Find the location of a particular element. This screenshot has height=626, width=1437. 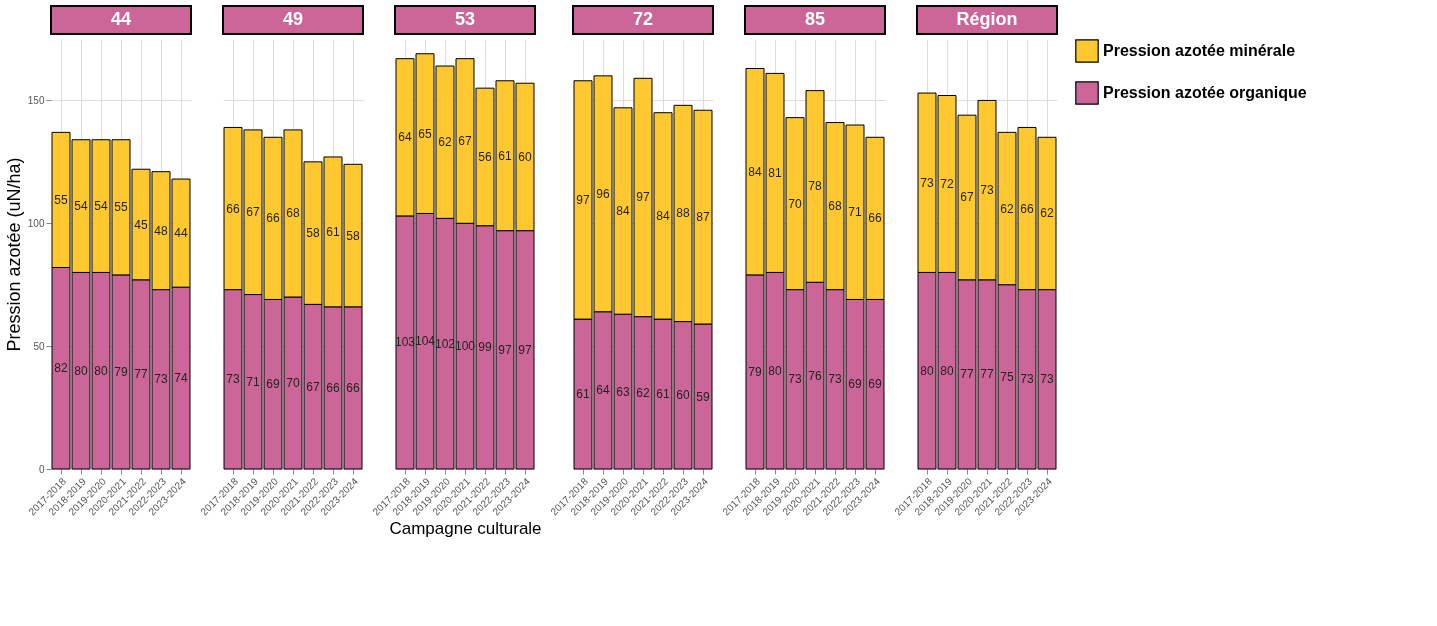

x-axis-title: Campagne culturale is located at coordinates (465, 529).